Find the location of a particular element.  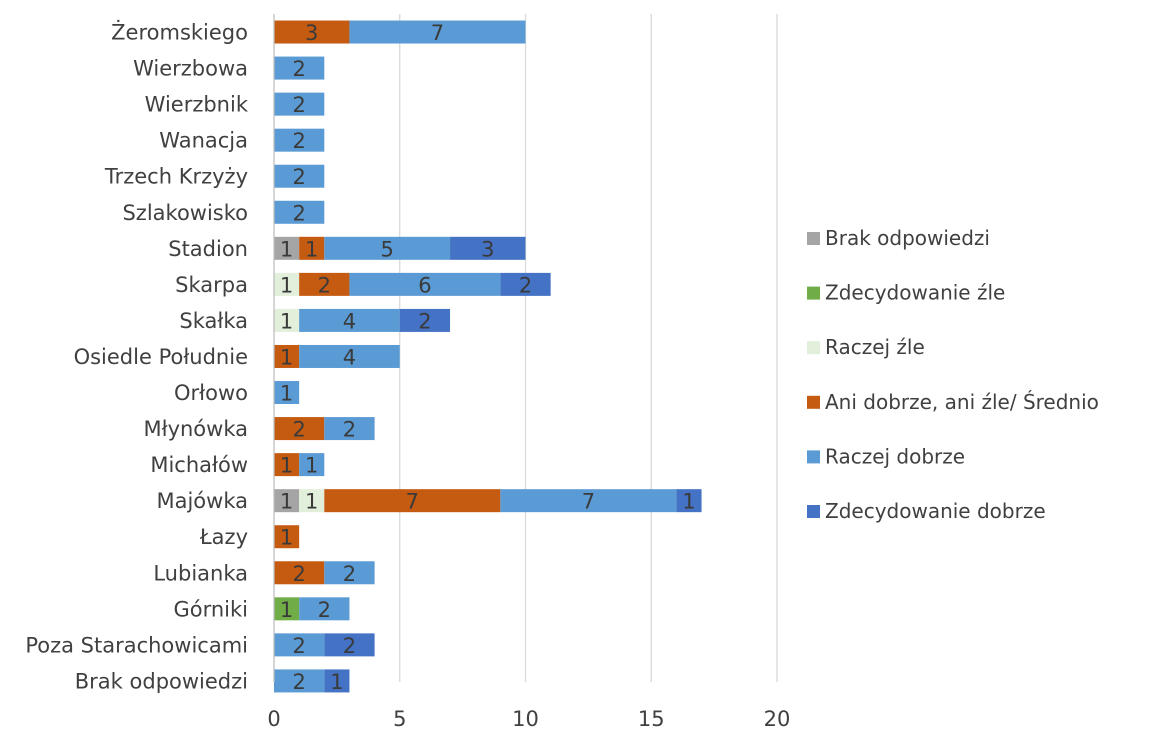

bar-segment-ani-dobrze-ani-zle-srednio-stadion is located at coordinates (312, 248).